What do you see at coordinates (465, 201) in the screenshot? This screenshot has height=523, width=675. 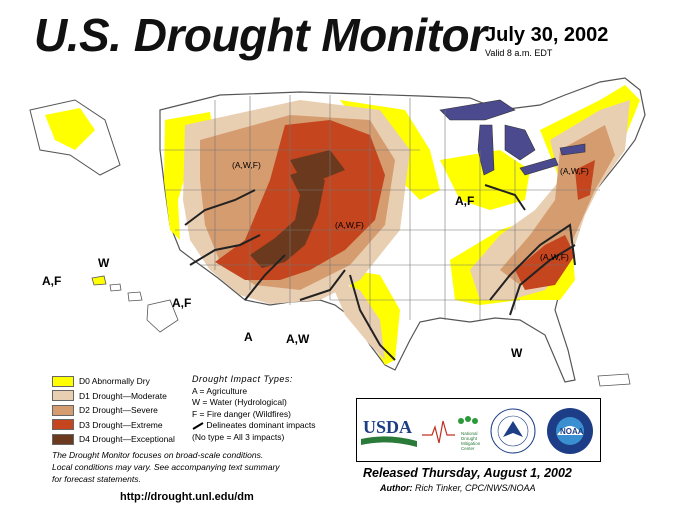 I see `label-ohio-af: A,F` at bounding box center [465, 201].